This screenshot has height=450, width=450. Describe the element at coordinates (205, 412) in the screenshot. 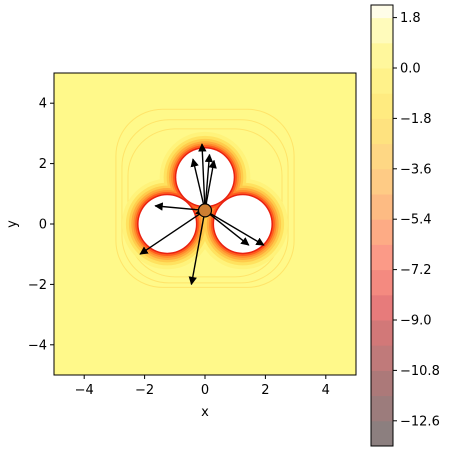

I see `x-axis-label: x` at that location.